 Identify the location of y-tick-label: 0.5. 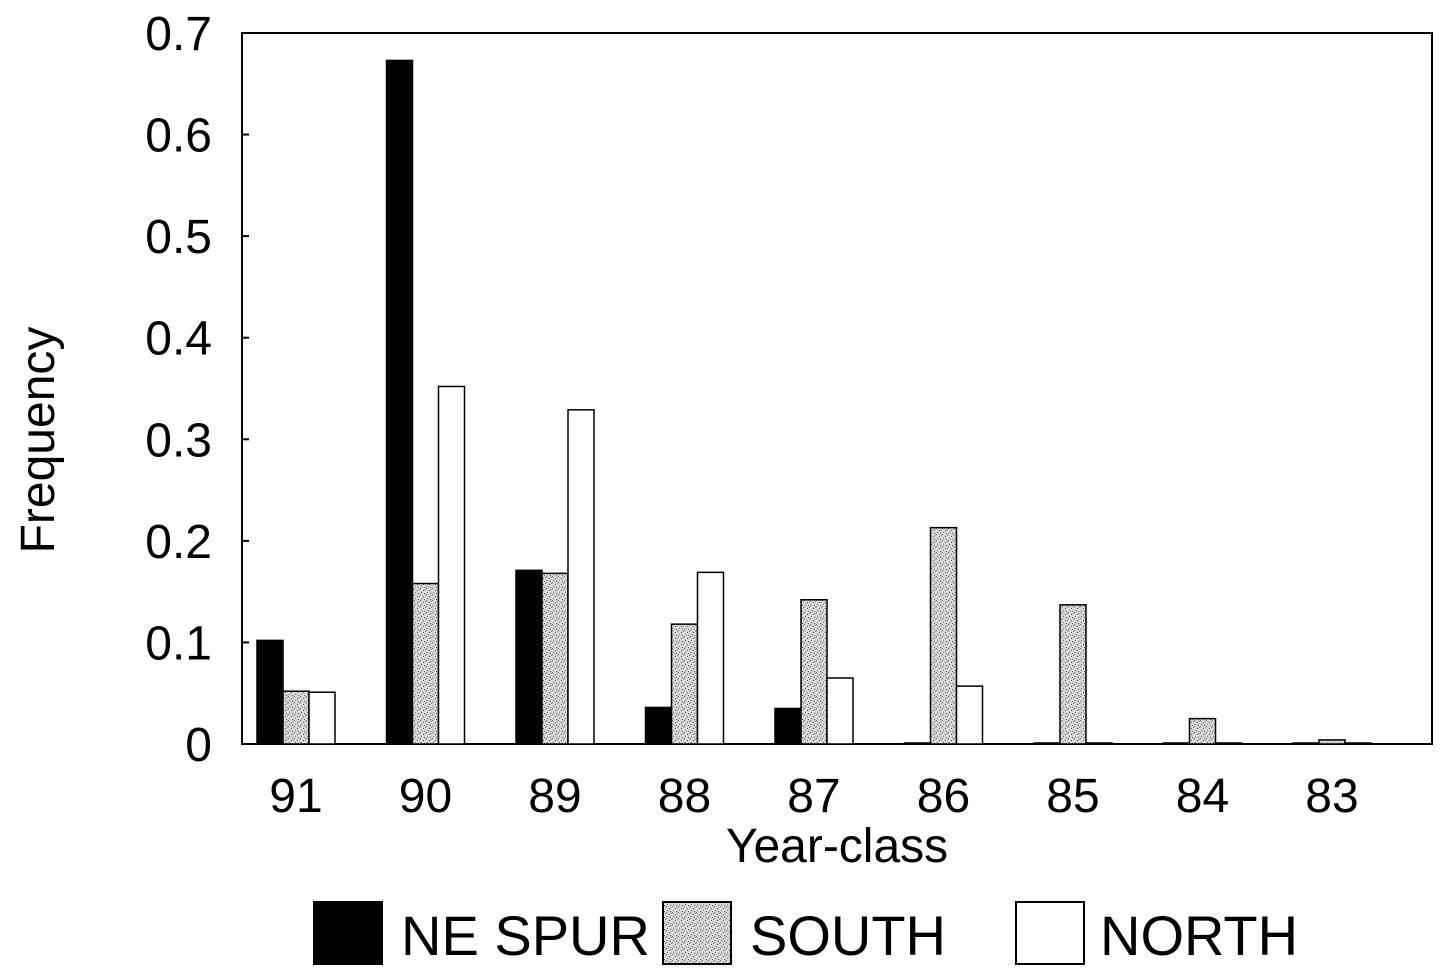
(178, 237).